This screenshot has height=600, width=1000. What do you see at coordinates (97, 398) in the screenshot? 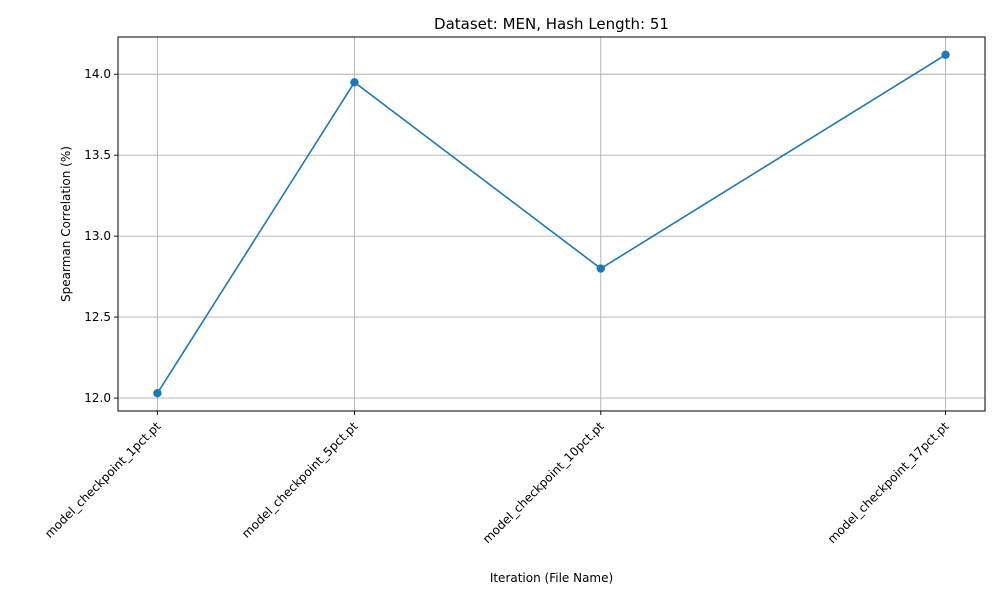
I see `y-tick-label: 12.0` at bounding box center [97, 398].